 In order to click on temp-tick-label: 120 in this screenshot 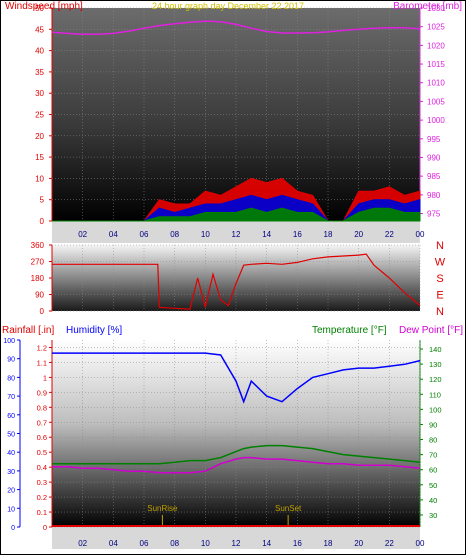, I will do `click(435, 379)`.